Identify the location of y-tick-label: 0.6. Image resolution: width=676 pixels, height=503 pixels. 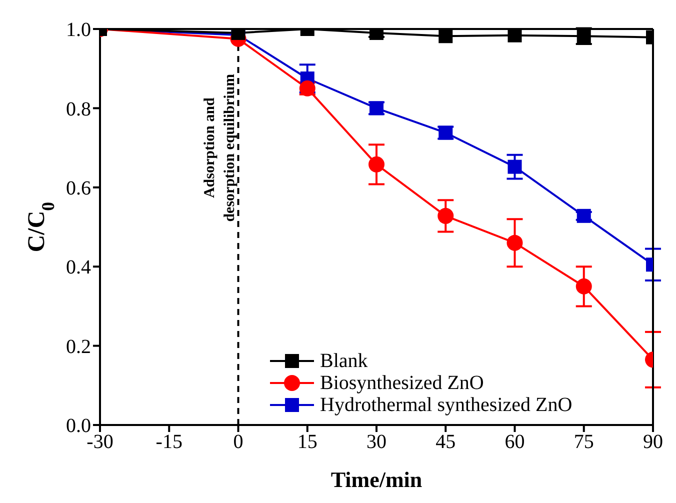
(78, 189).